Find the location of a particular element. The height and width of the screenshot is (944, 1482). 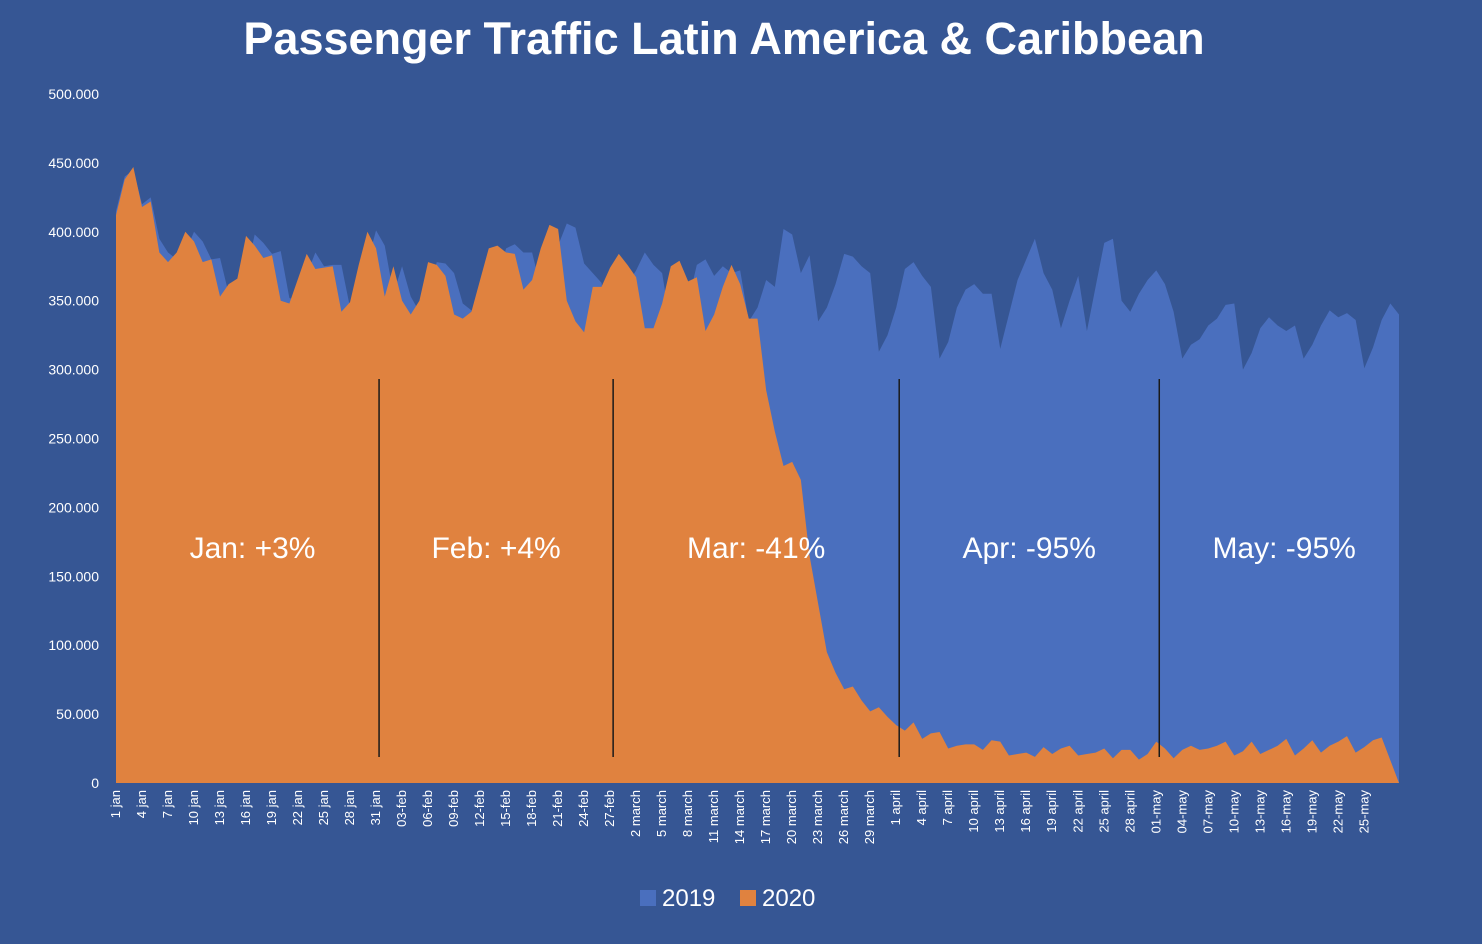

x-tick-label: 11 march is located at coordinates (713, 816).